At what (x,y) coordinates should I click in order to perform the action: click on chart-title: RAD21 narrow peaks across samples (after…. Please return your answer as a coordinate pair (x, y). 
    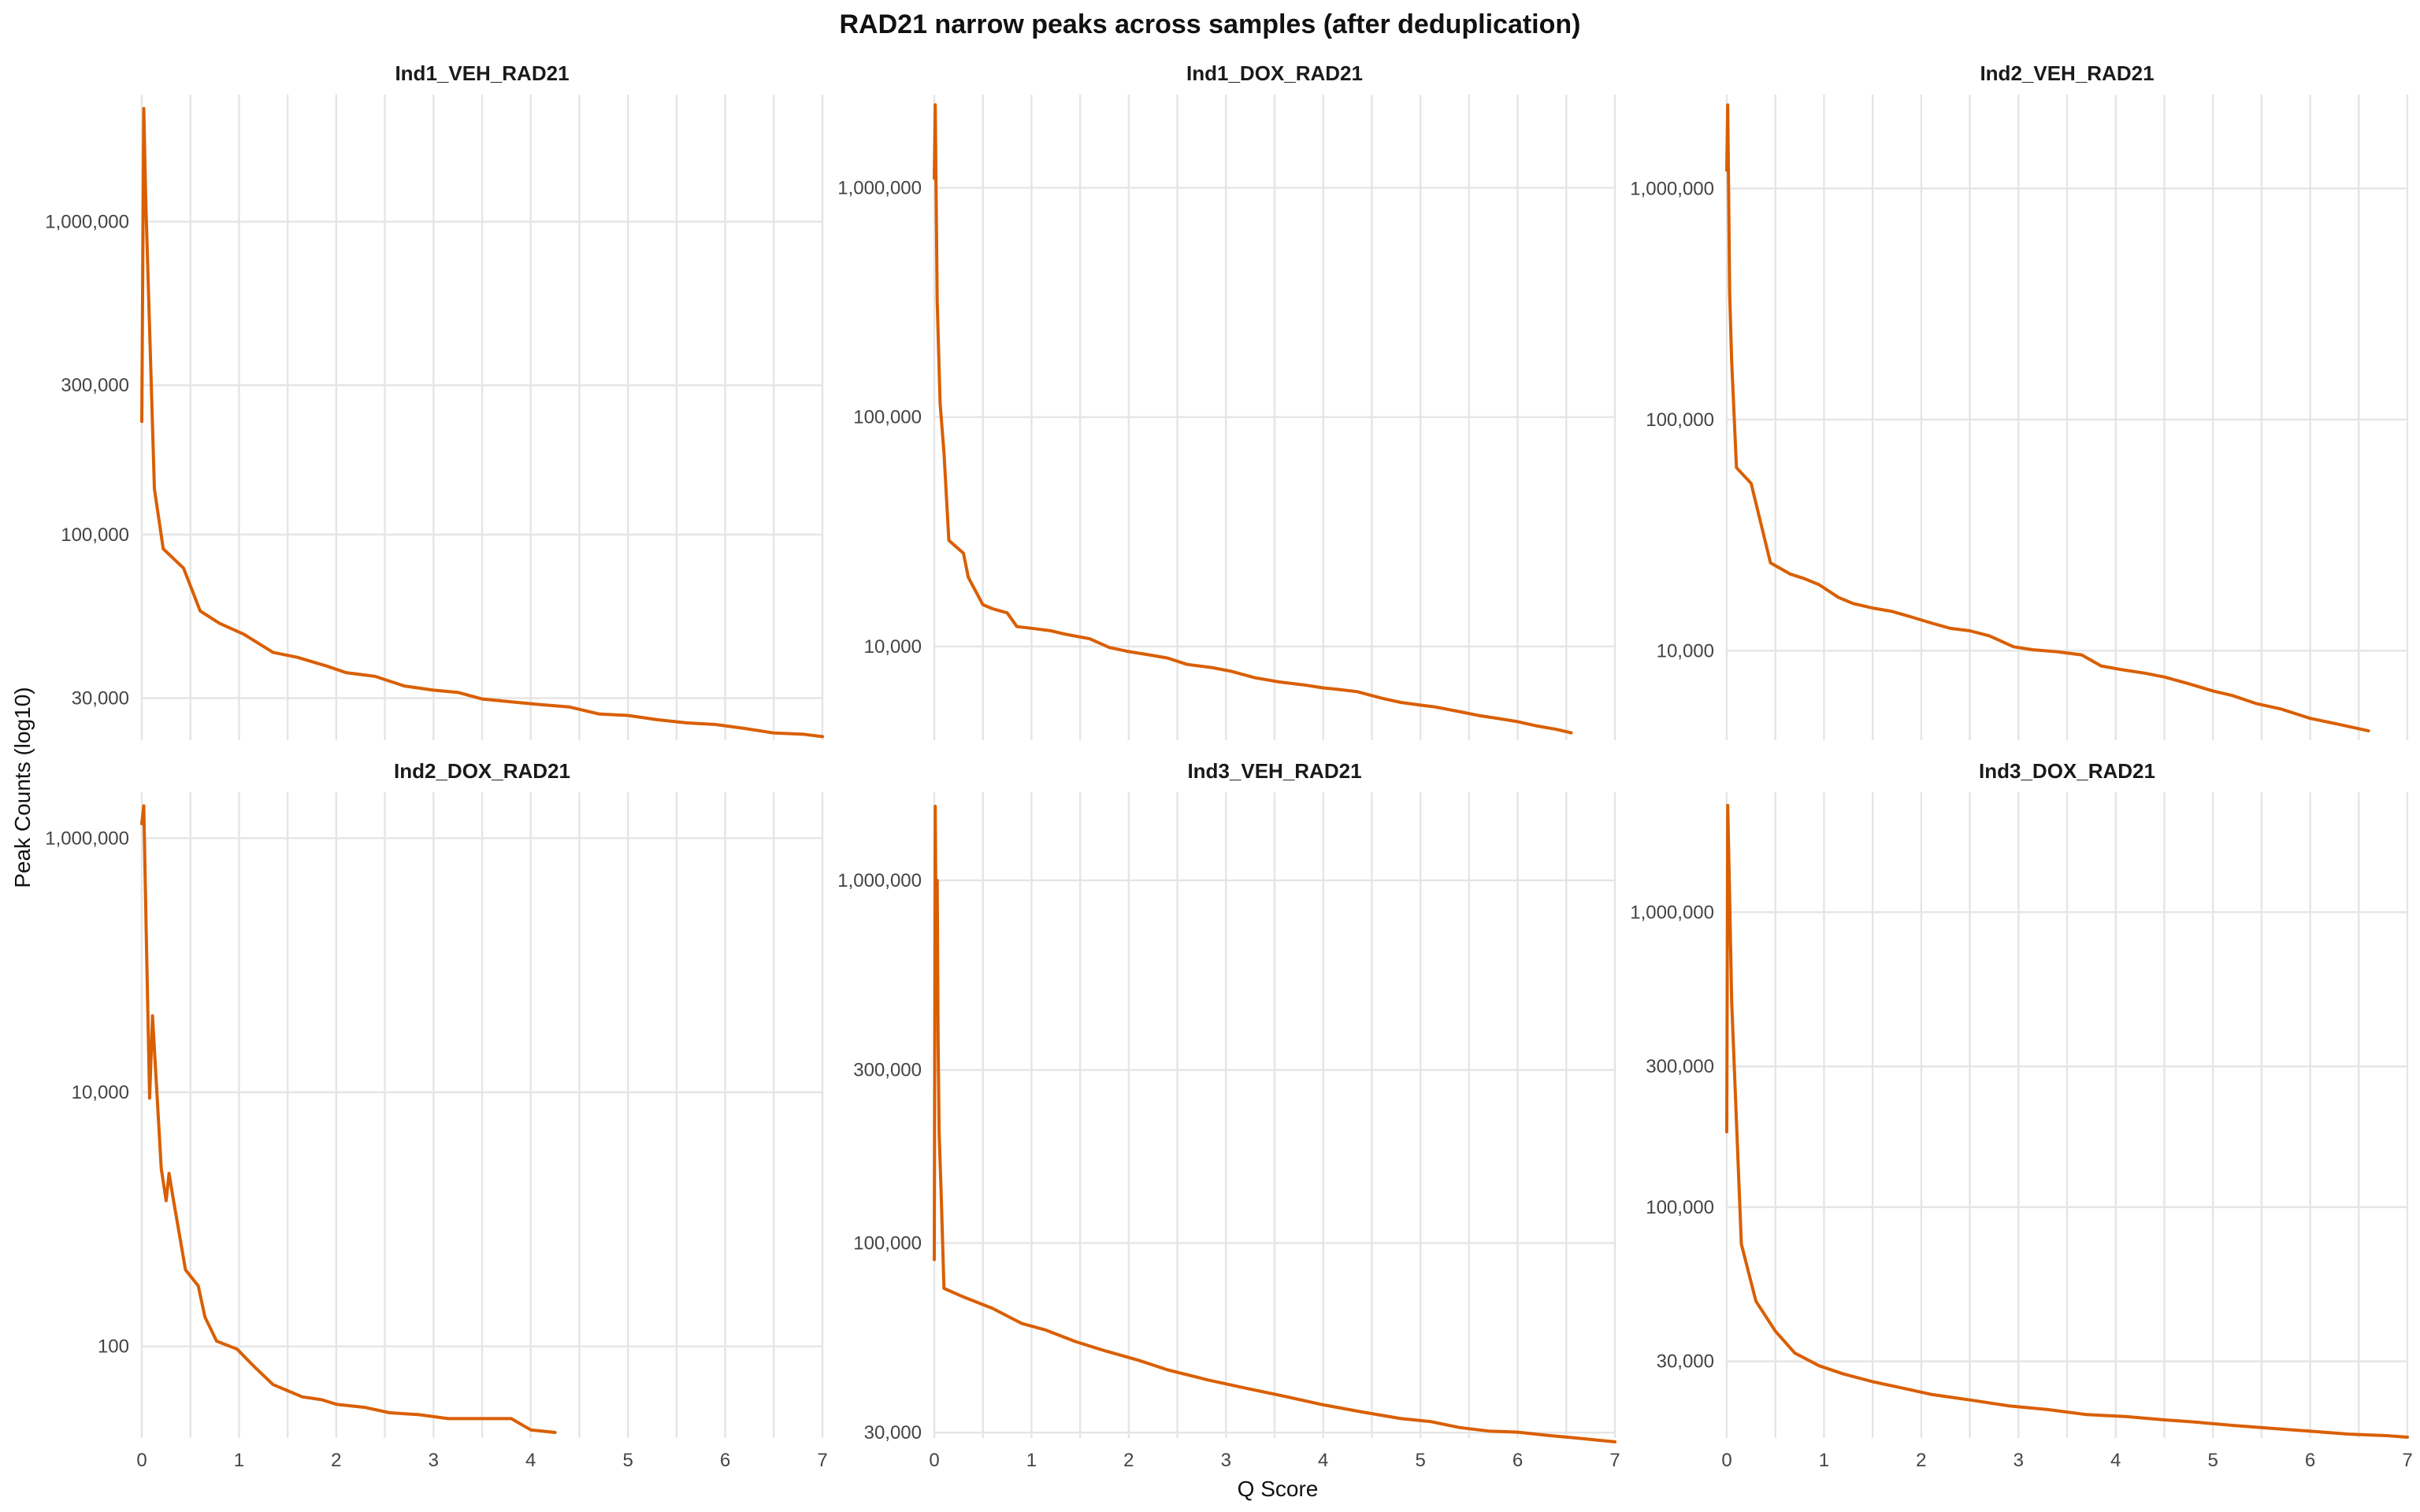
    Looking at the image, I should click on (1210, 24).